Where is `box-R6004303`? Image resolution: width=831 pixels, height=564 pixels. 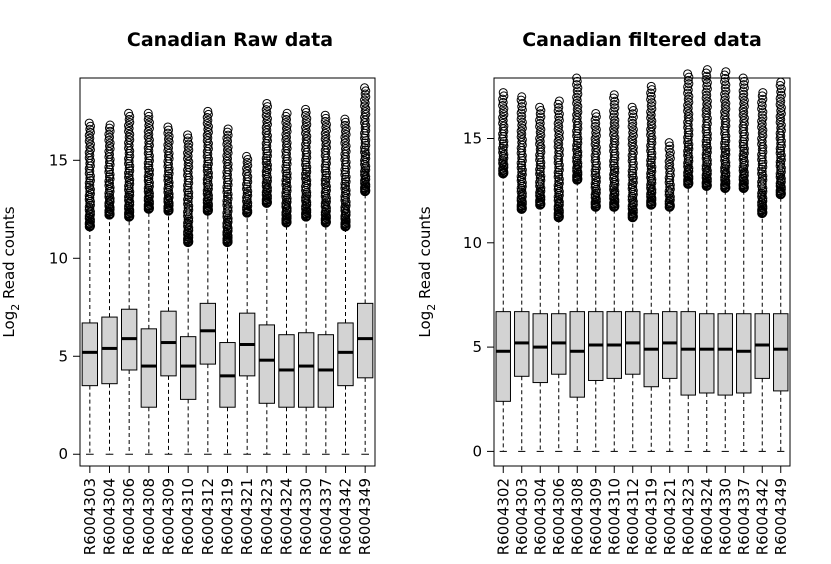
box-R6004303 is located at coordinates (522, 272).